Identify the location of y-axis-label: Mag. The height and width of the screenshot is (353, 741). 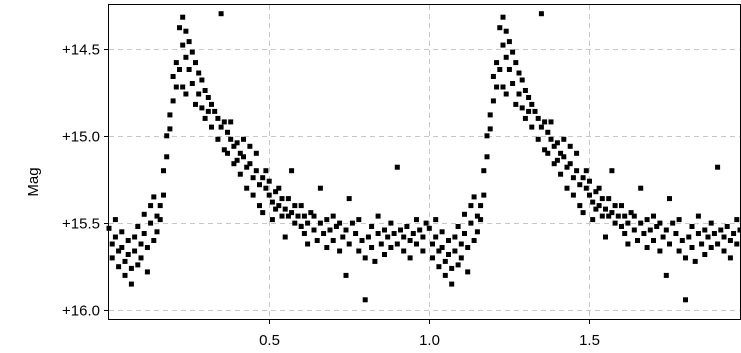
(33, 181).